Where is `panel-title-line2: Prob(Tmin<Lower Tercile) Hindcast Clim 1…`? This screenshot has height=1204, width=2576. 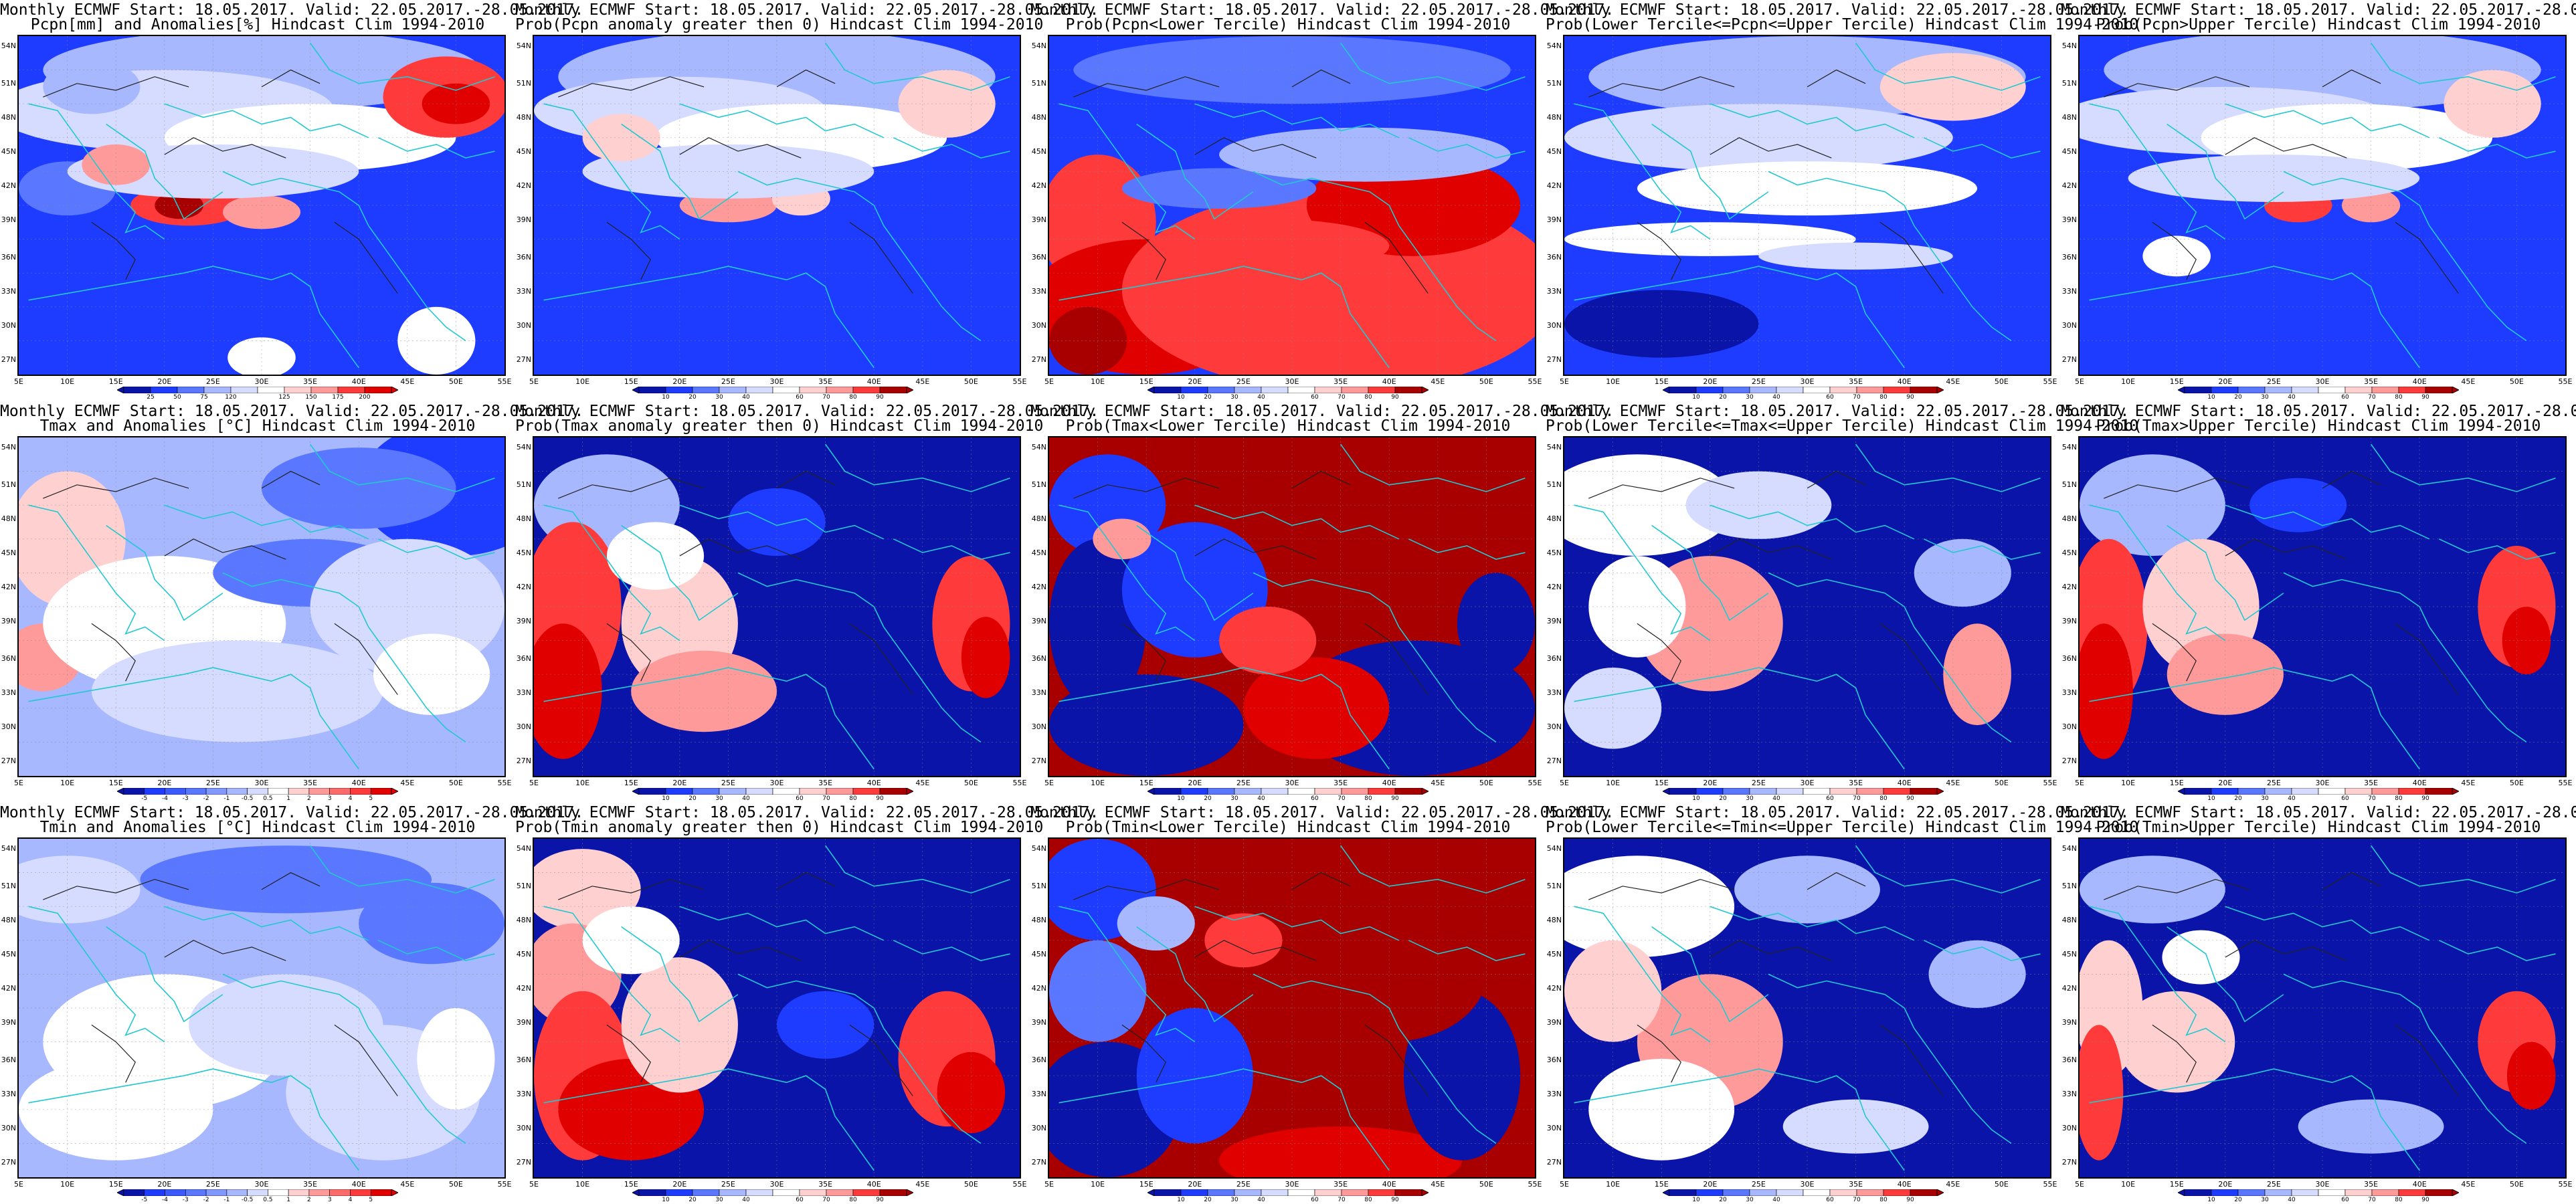 panel-title-line2: Prob(Tmin<Lower Tercile) Hindcast Clim 1… is located at coordinates (1288, 827).